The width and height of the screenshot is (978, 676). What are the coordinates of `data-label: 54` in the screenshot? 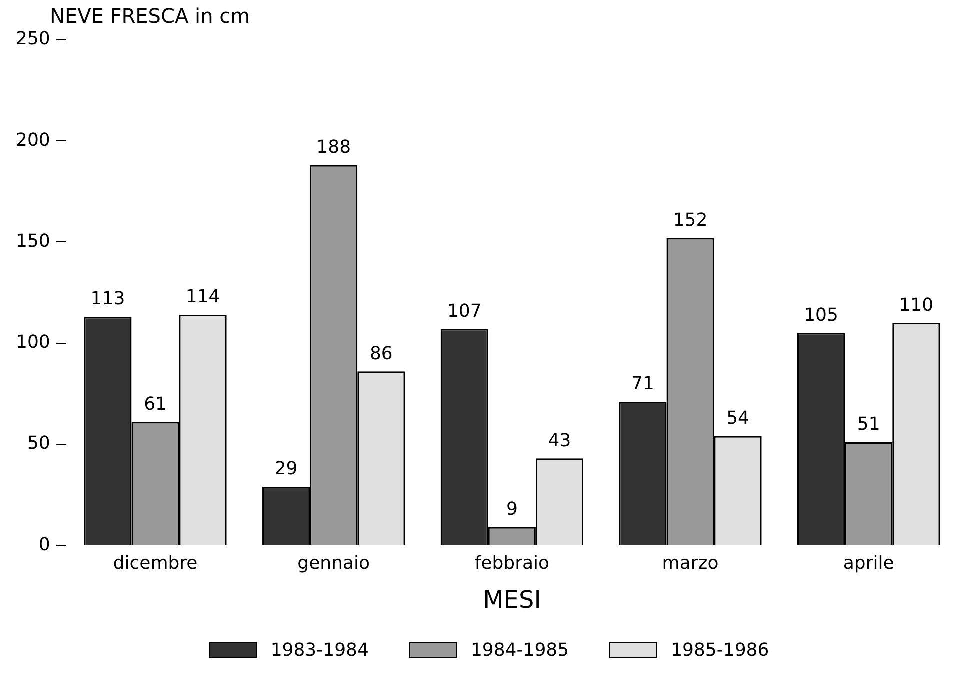 It's located at (738, 419).